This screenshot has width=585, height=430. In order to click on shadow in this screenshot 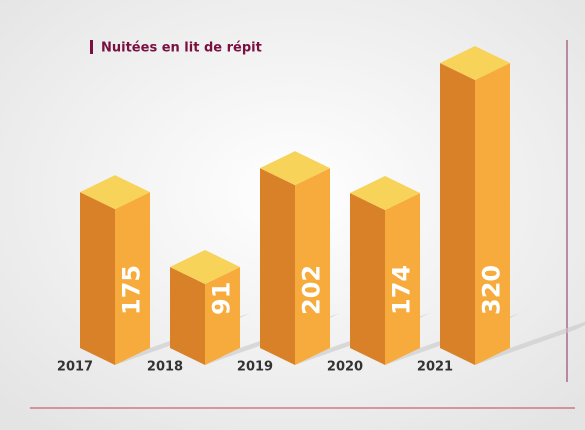, I will do `click(530, 343)`.